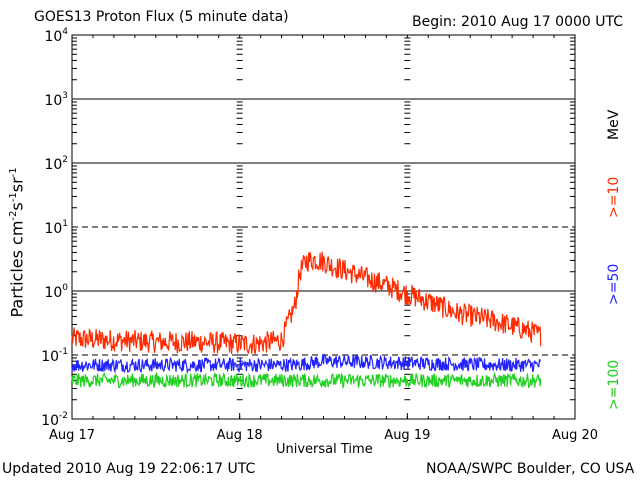 This screenshot has width=640, height=480. What do you see at coordinates (614, 124) in the screenshot?
I see `legend-unit: MeV` at bounding box center [614, 124].